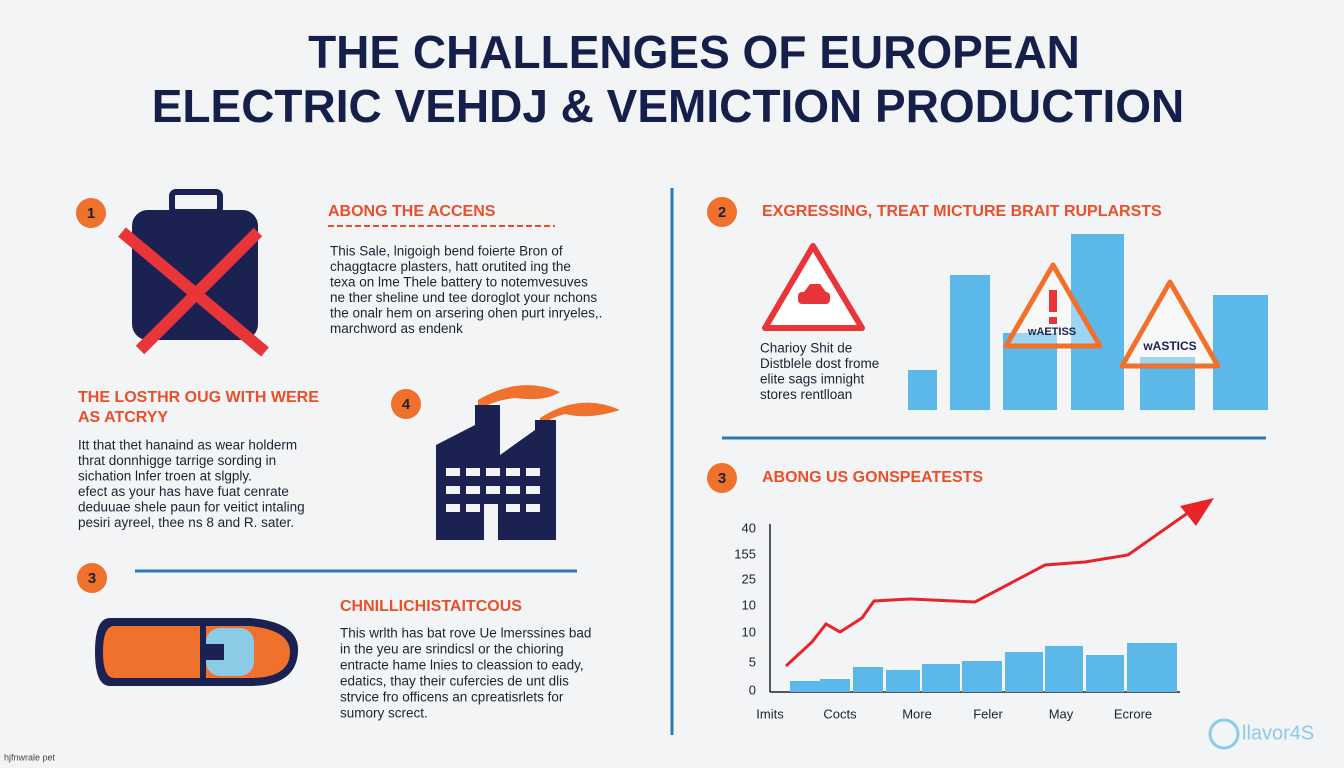  I want to click on logo: llavor4S, so click(1261, 734).